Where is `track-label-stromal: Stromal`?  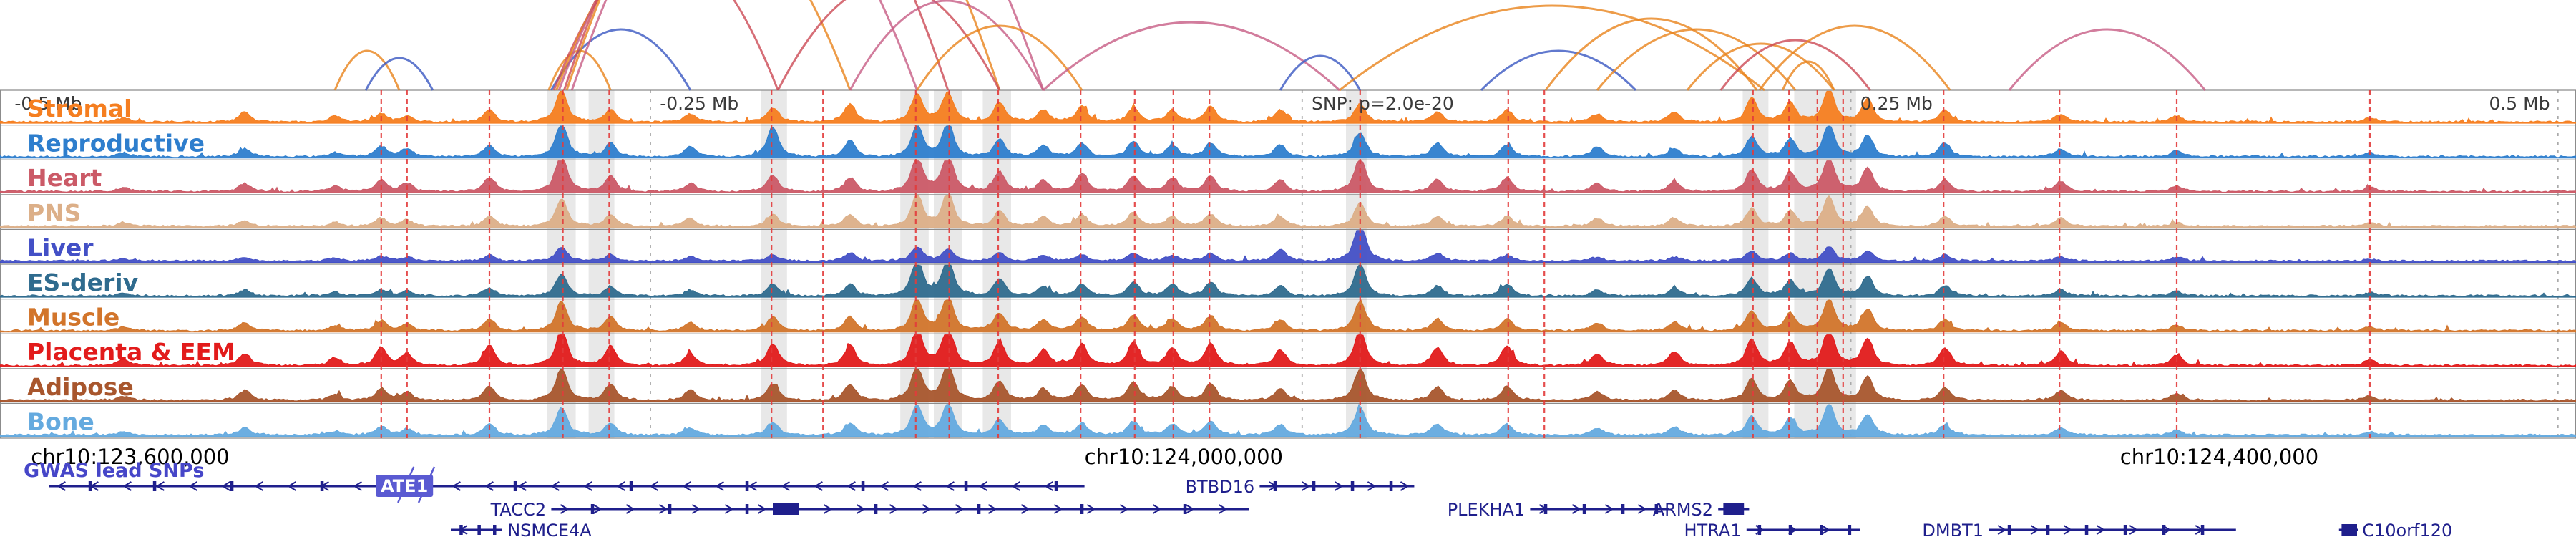 track-label-stromal: Stromal is located at coordinates (79, 108).